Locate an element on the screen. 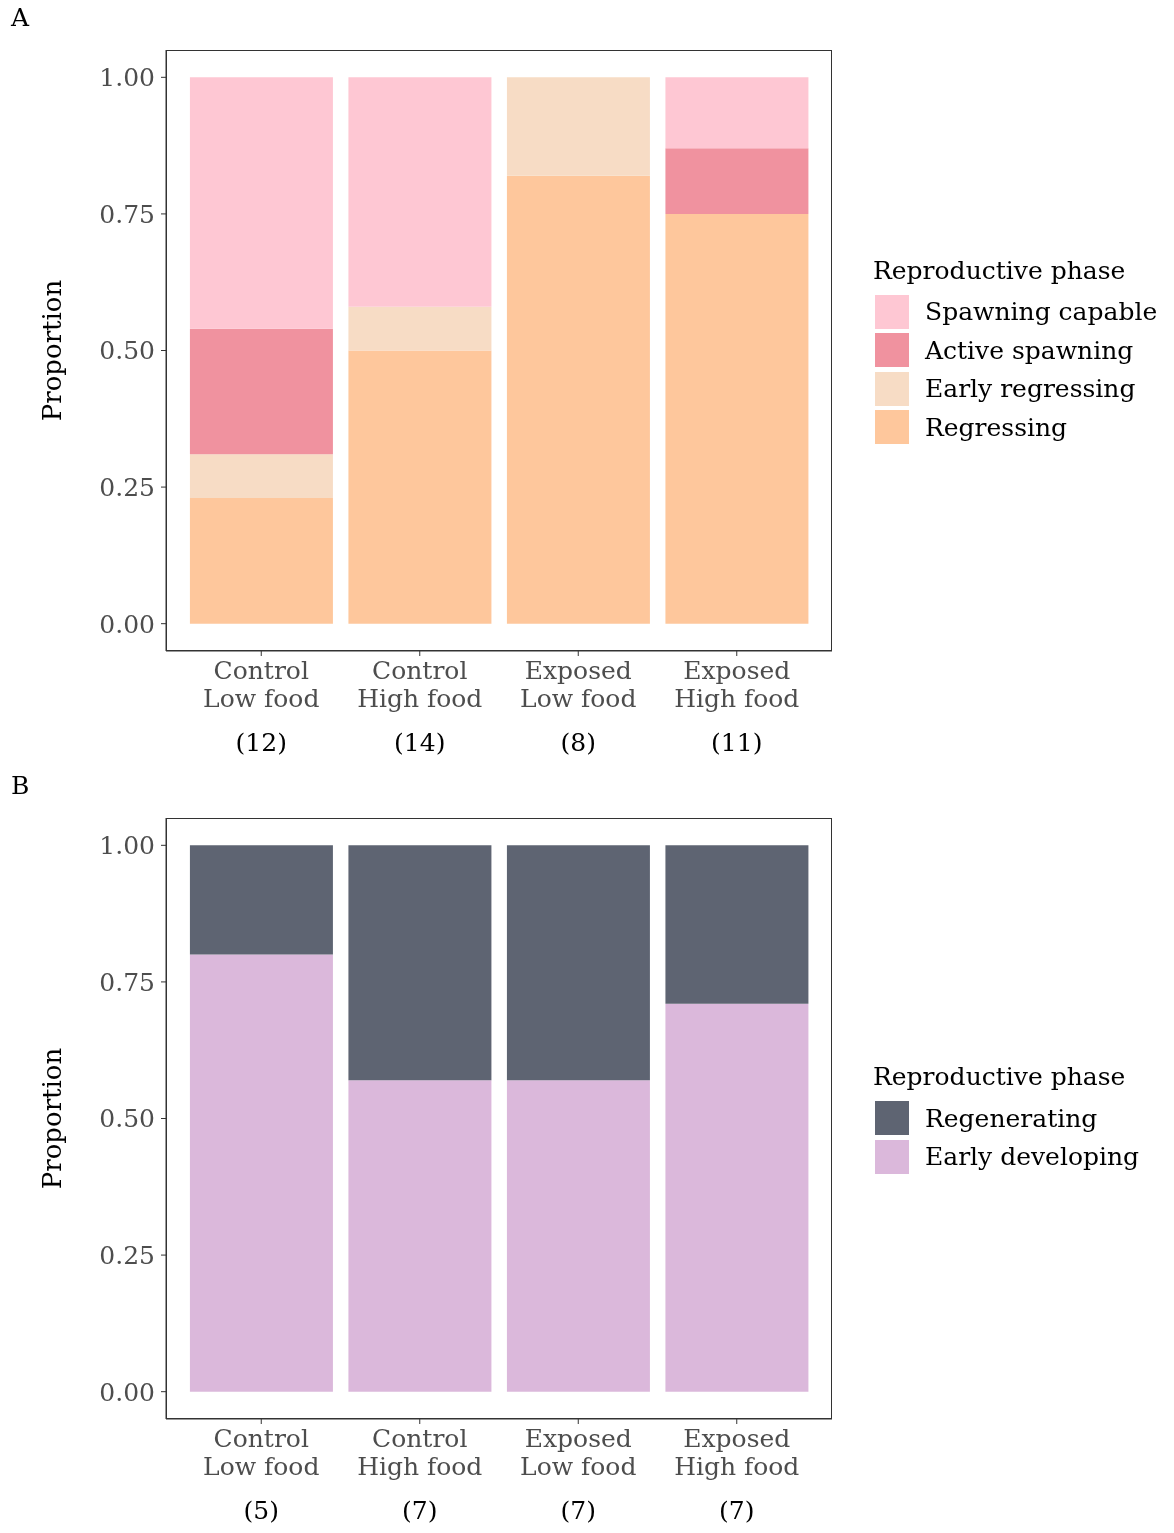  legend-label: Early regressing is located at coordinates (1030, 389).